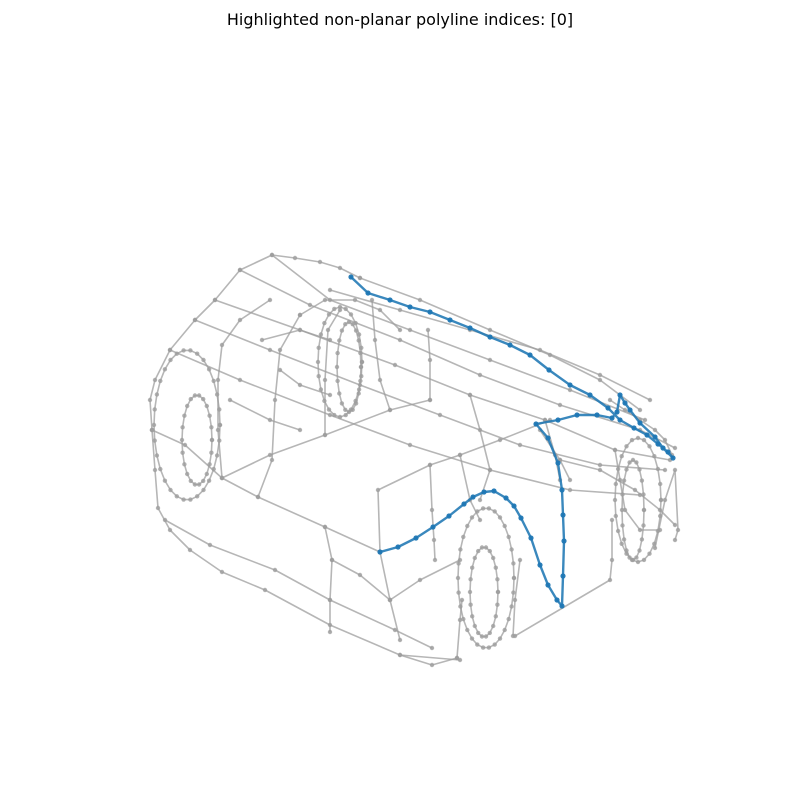 This screenshot has height=800, width=800. I want to click on polyline-19-vertex, so click(325, 435).